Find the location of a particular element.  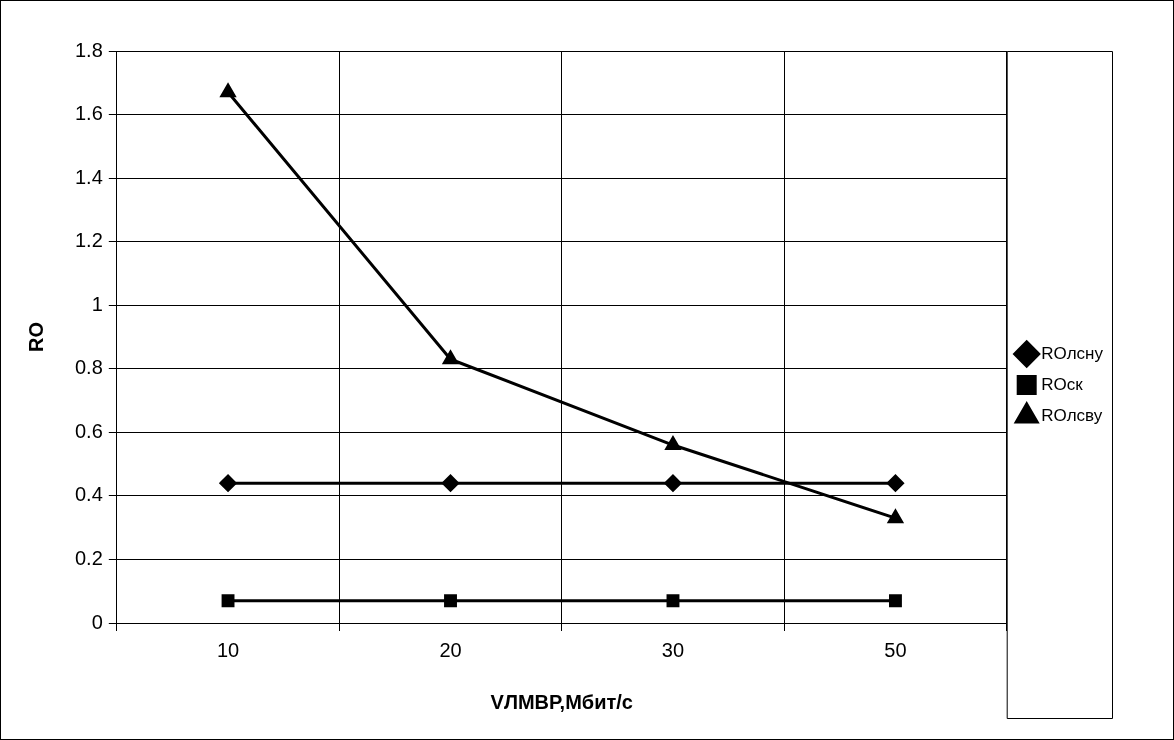

legend-label: ROлсну is located at coordinates (1072, 353).